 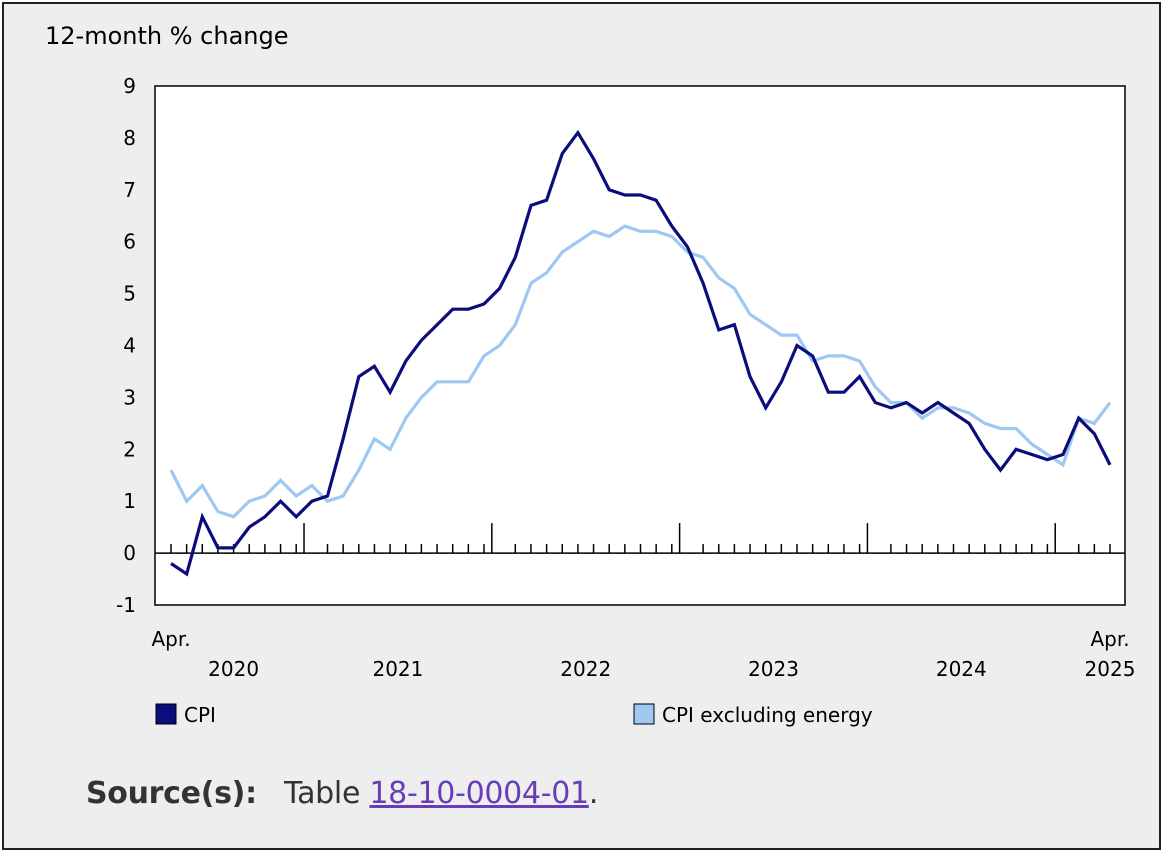 What do you see at coordinates (585, 669) in the screenshot?
I see `x-year-label: 2022` at bounding box center [585, 669].